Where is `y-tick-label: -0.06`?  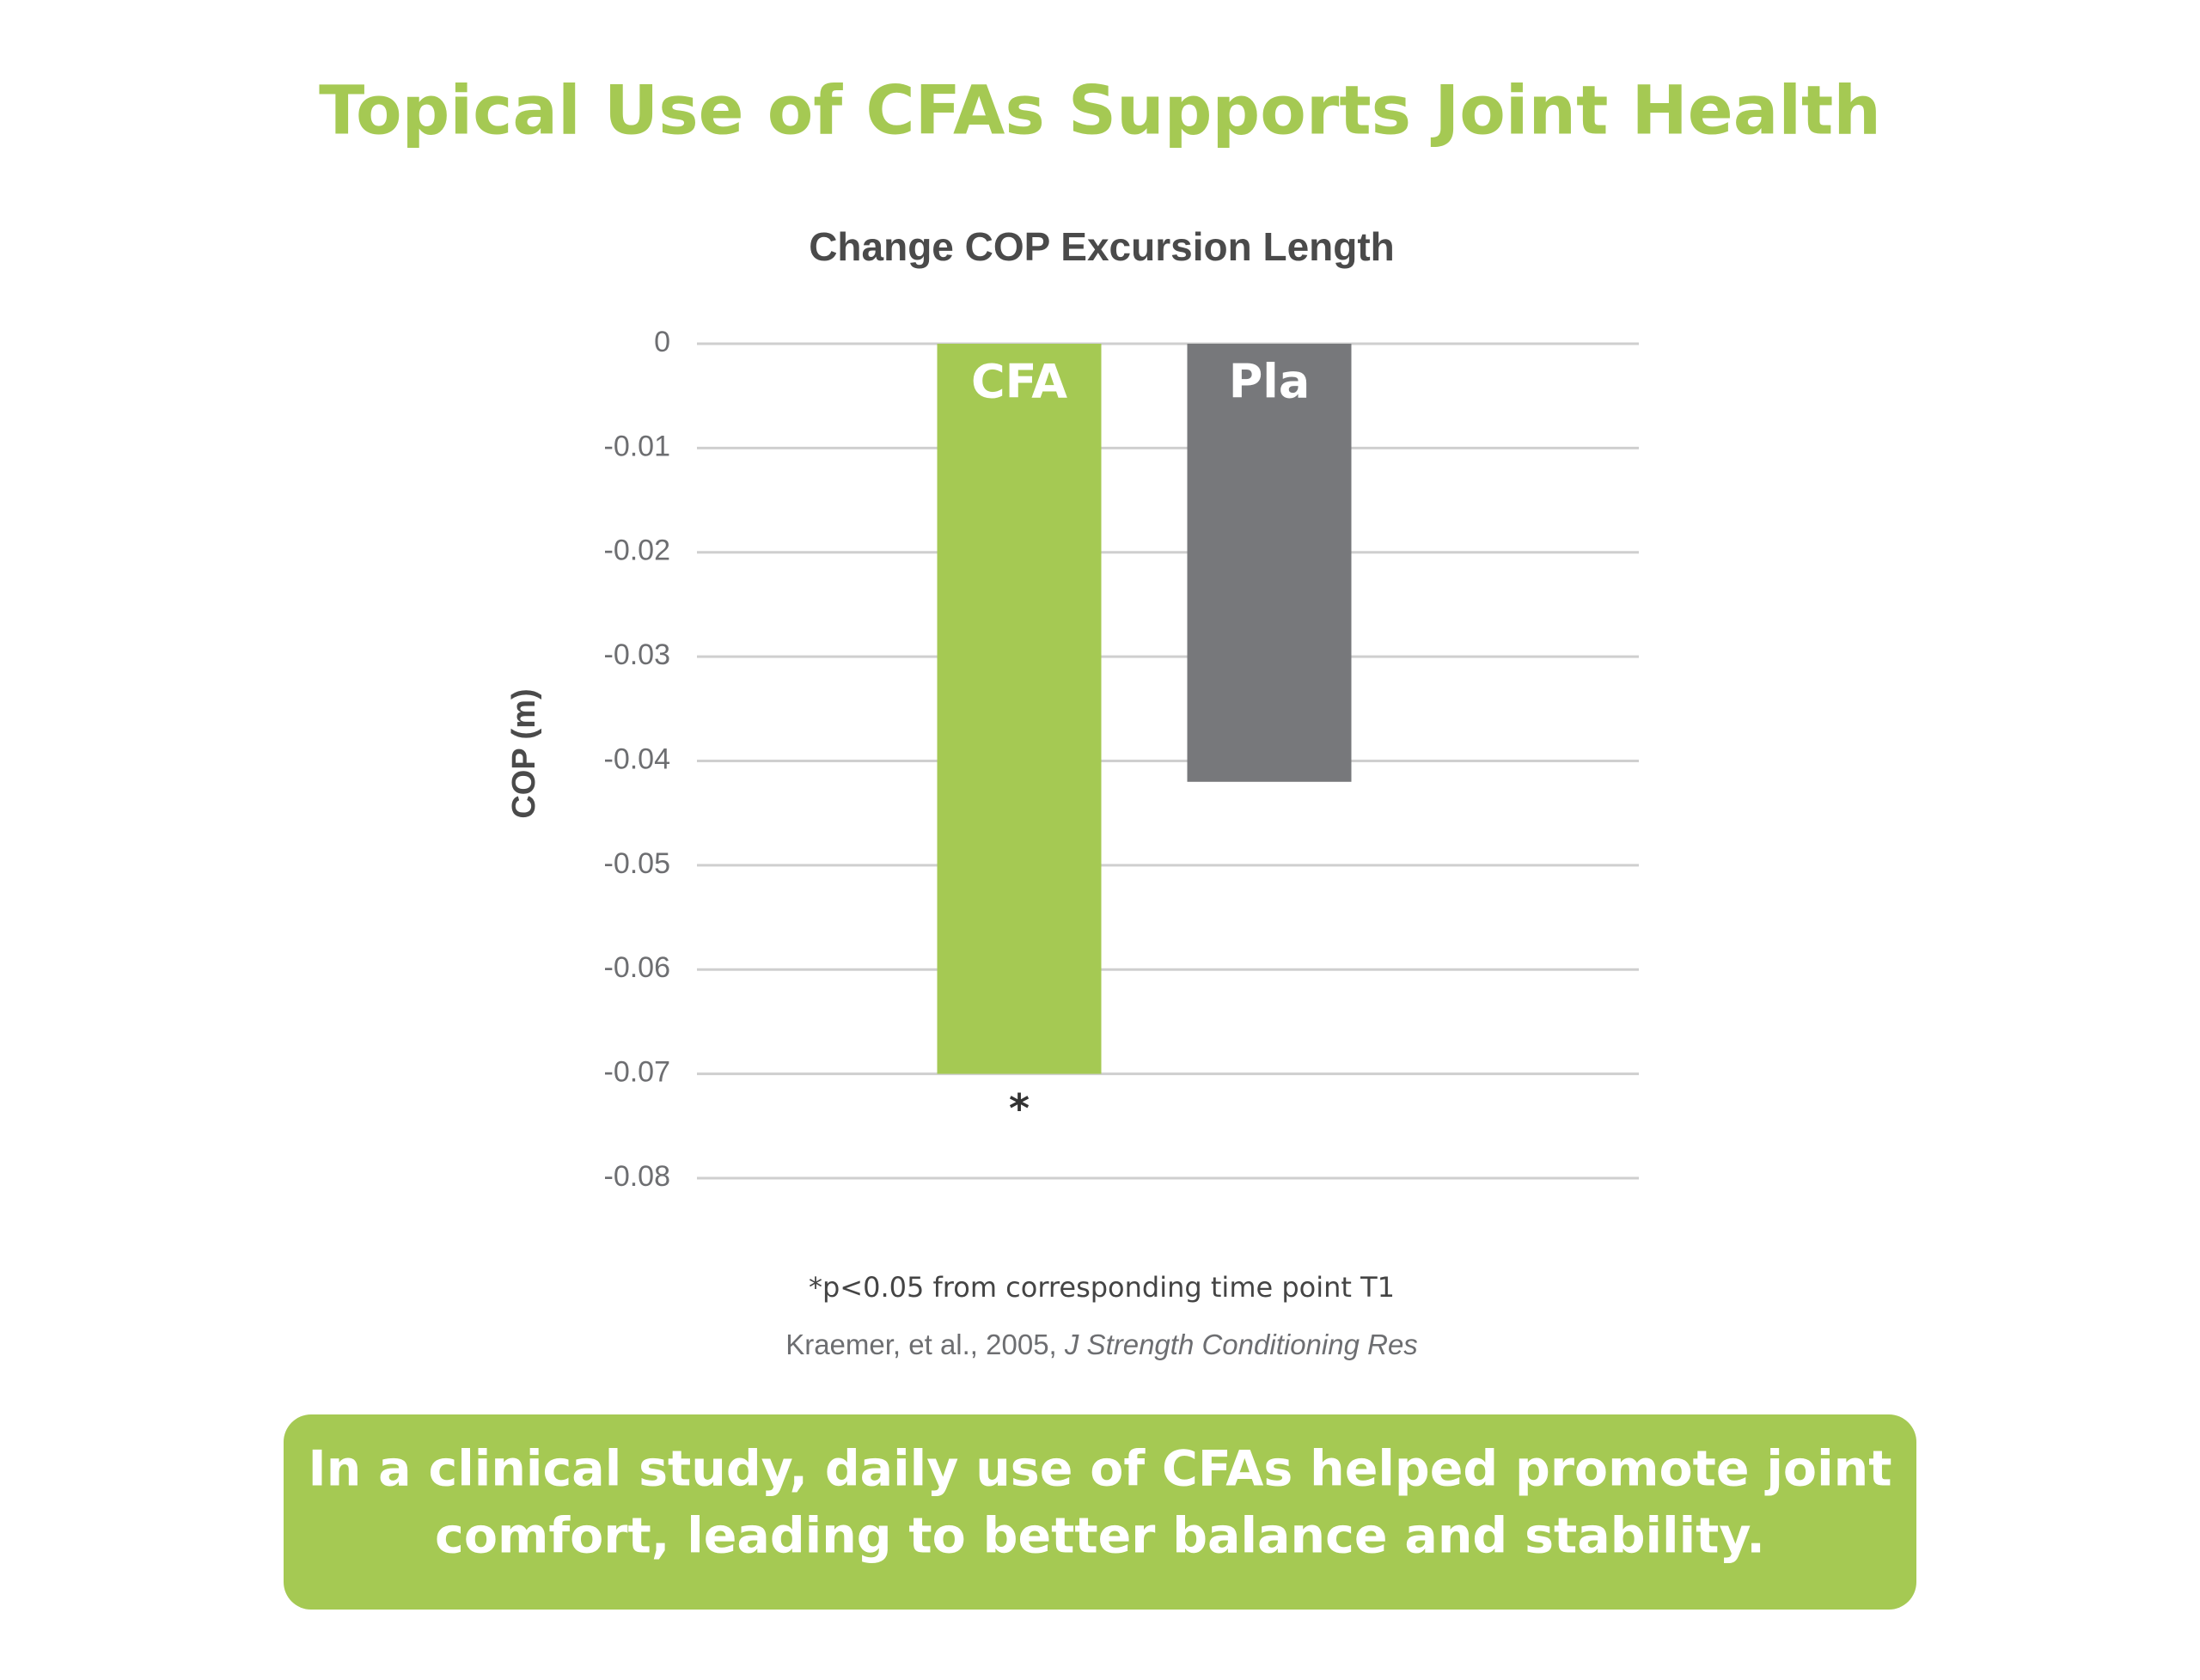 y-tick-label: -0.06 is located at coordinates (637, 968).